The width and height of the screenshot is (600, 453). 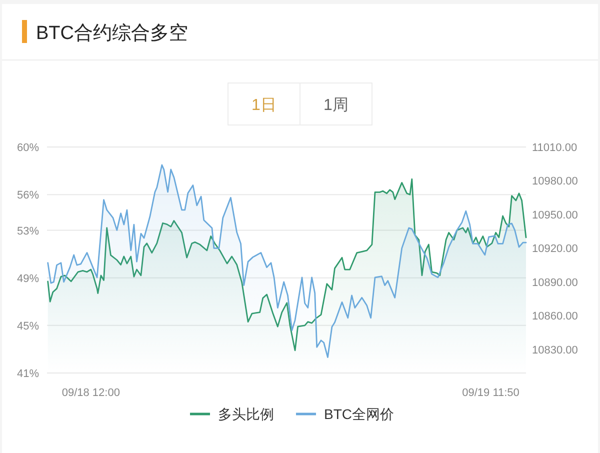 I want to click on y2-tick-label: 10980.00, so click(x=555, y=182).